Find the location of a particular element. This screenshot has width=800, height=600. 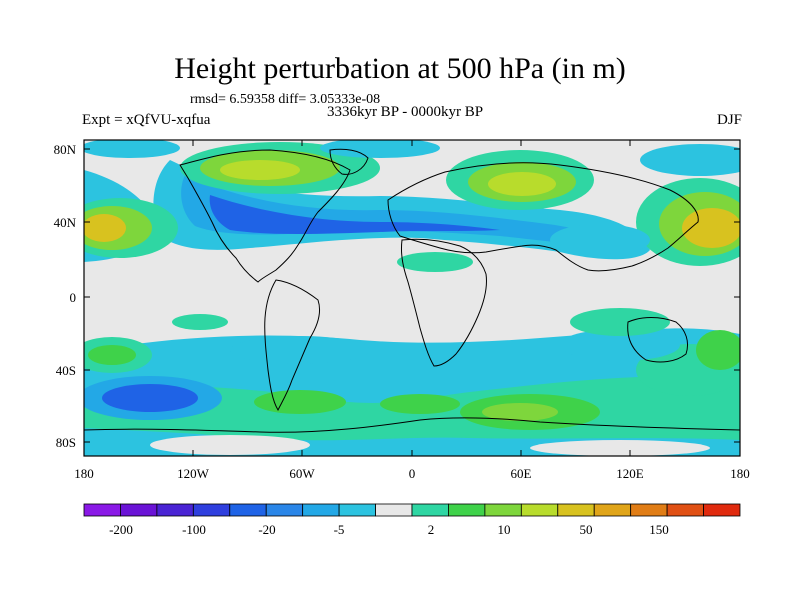

northeast-negative is located at coordinates (645, 200).